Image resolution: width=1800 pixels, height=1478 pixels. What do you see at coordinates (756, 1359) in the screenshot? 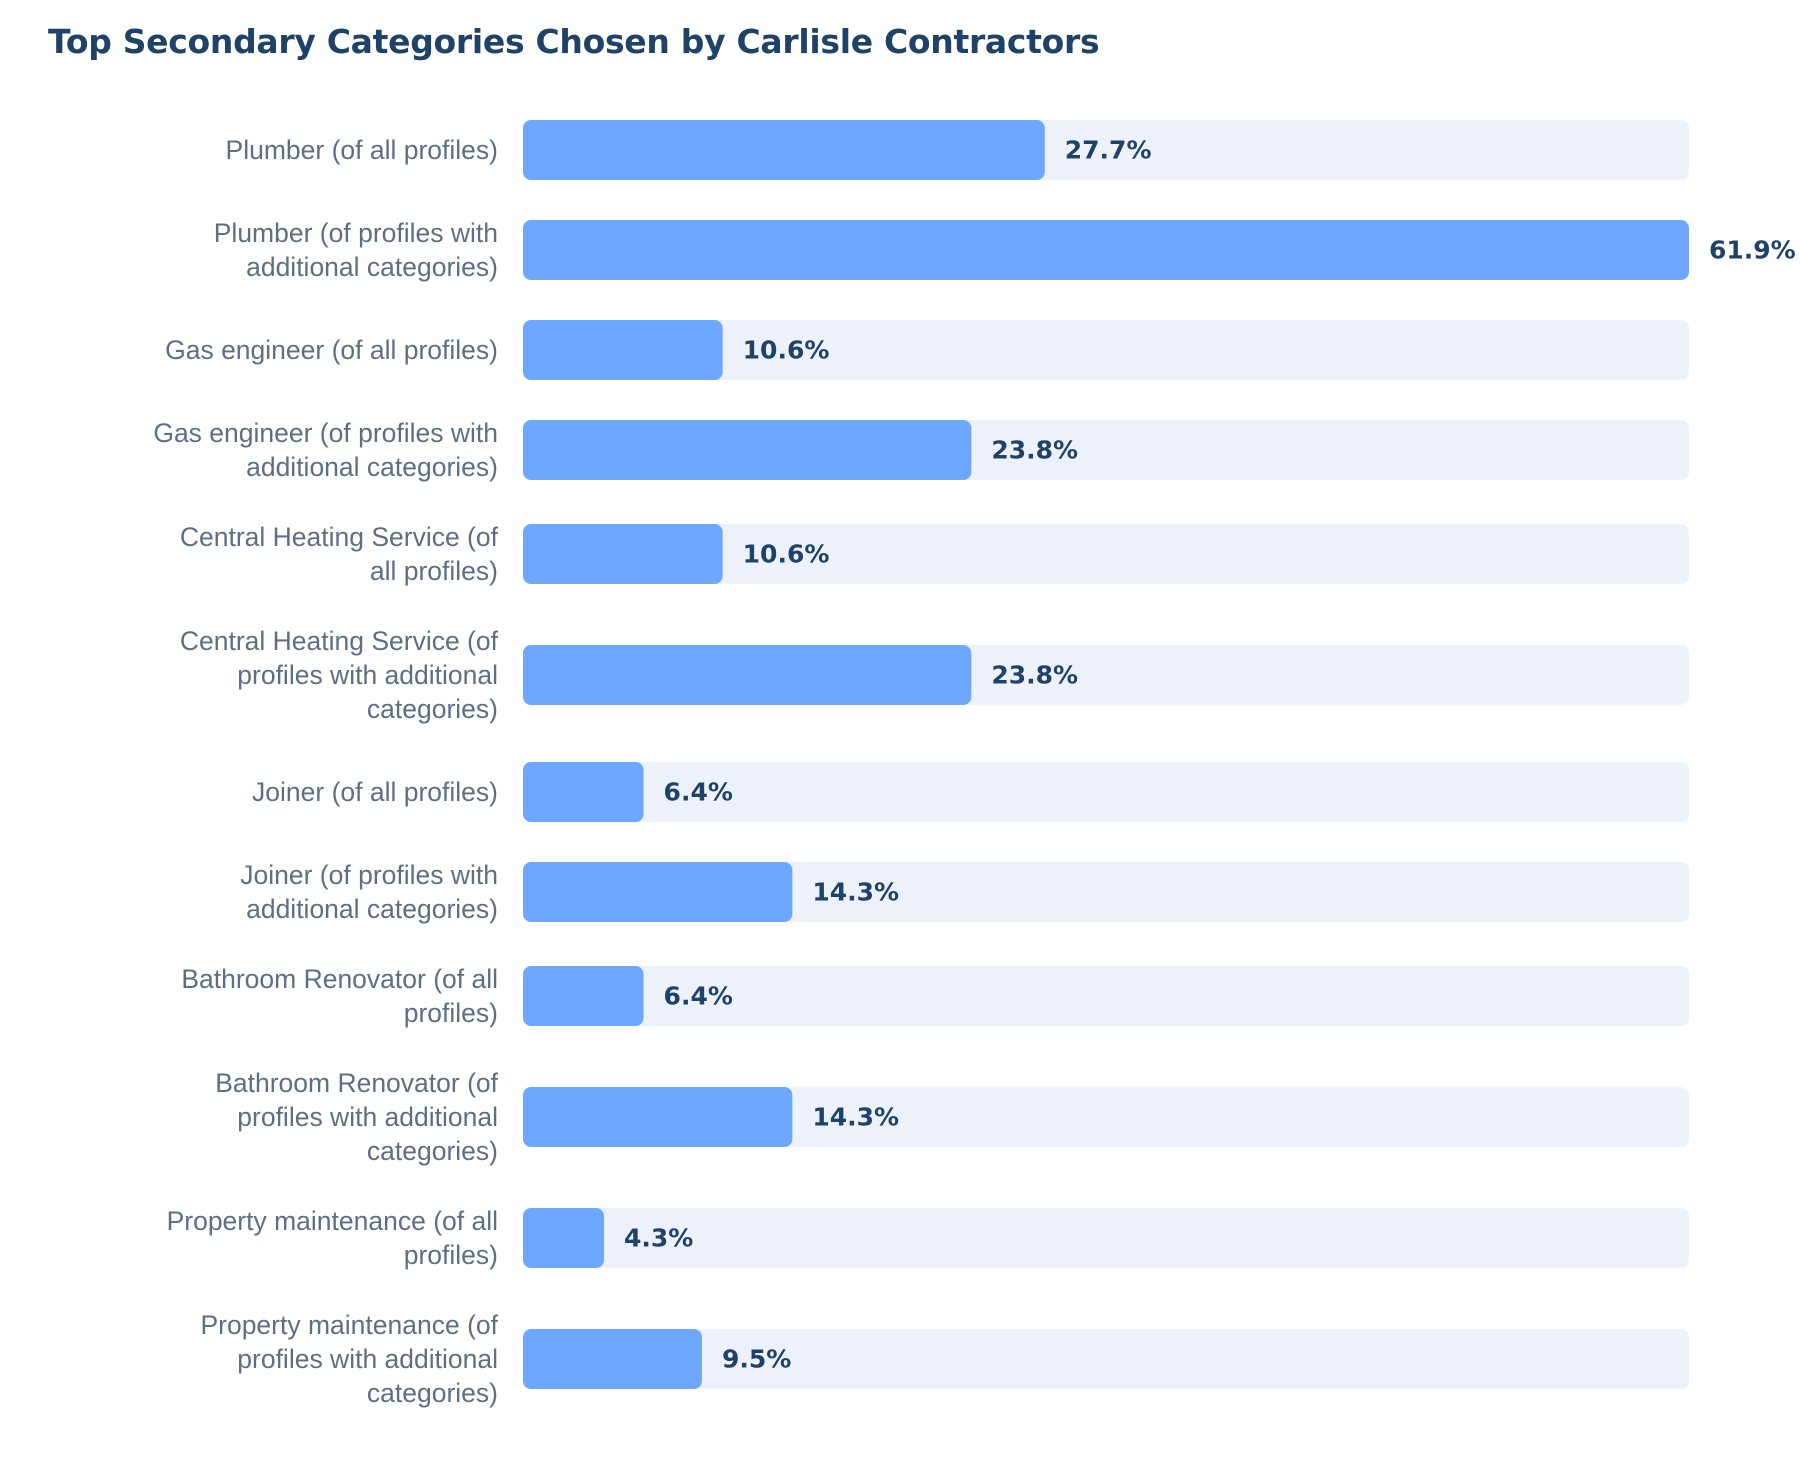
I see `value-label: 9.5%` at bounding box center [756, 1359].